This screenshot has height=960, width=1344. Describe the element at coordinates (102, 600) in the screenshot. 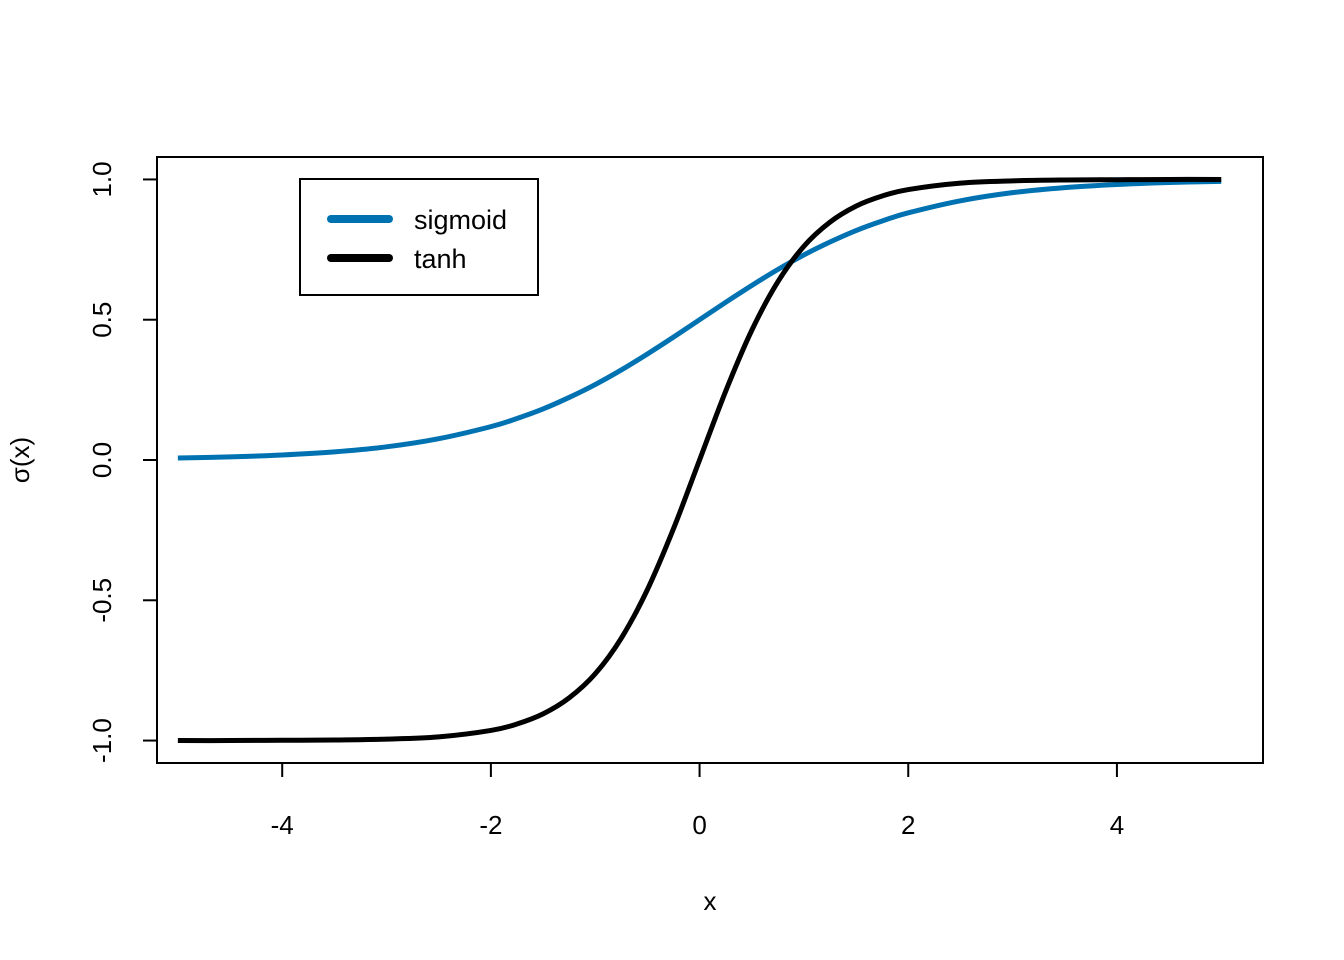

I see `y-tick-label: -0.5` at that location.